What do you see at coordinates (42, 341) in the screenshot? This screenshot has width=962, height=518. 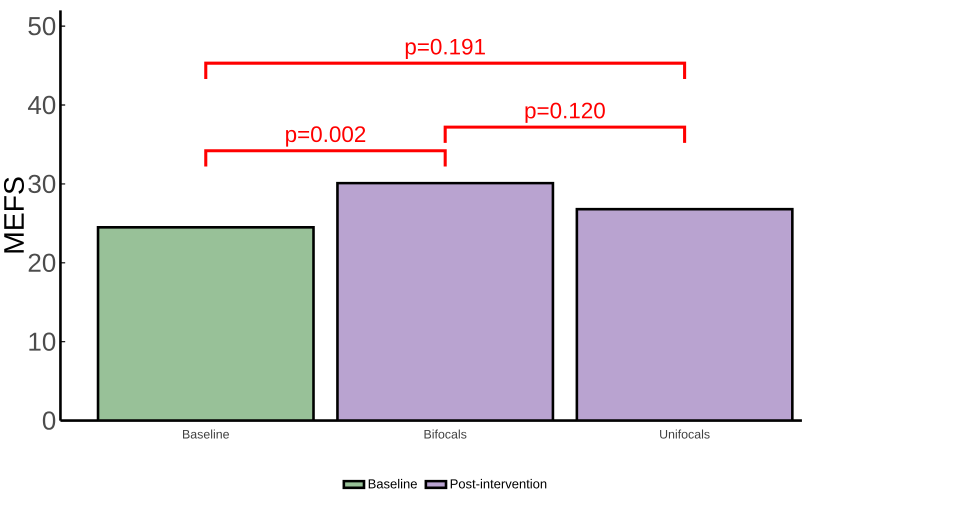 I see `y-tick-label: 10` at bounding box center [42, 341].